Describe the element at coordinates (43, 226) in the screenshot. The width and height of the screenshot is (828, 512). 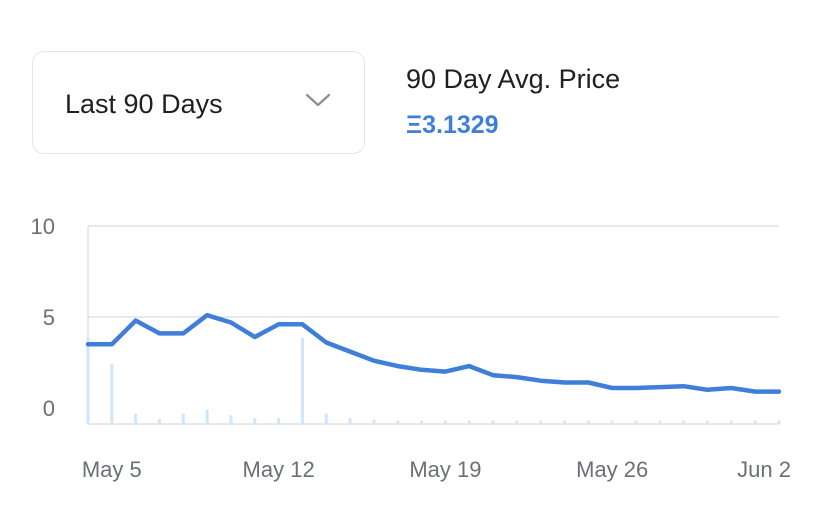
I see `y-tick-label: 10` at that location.